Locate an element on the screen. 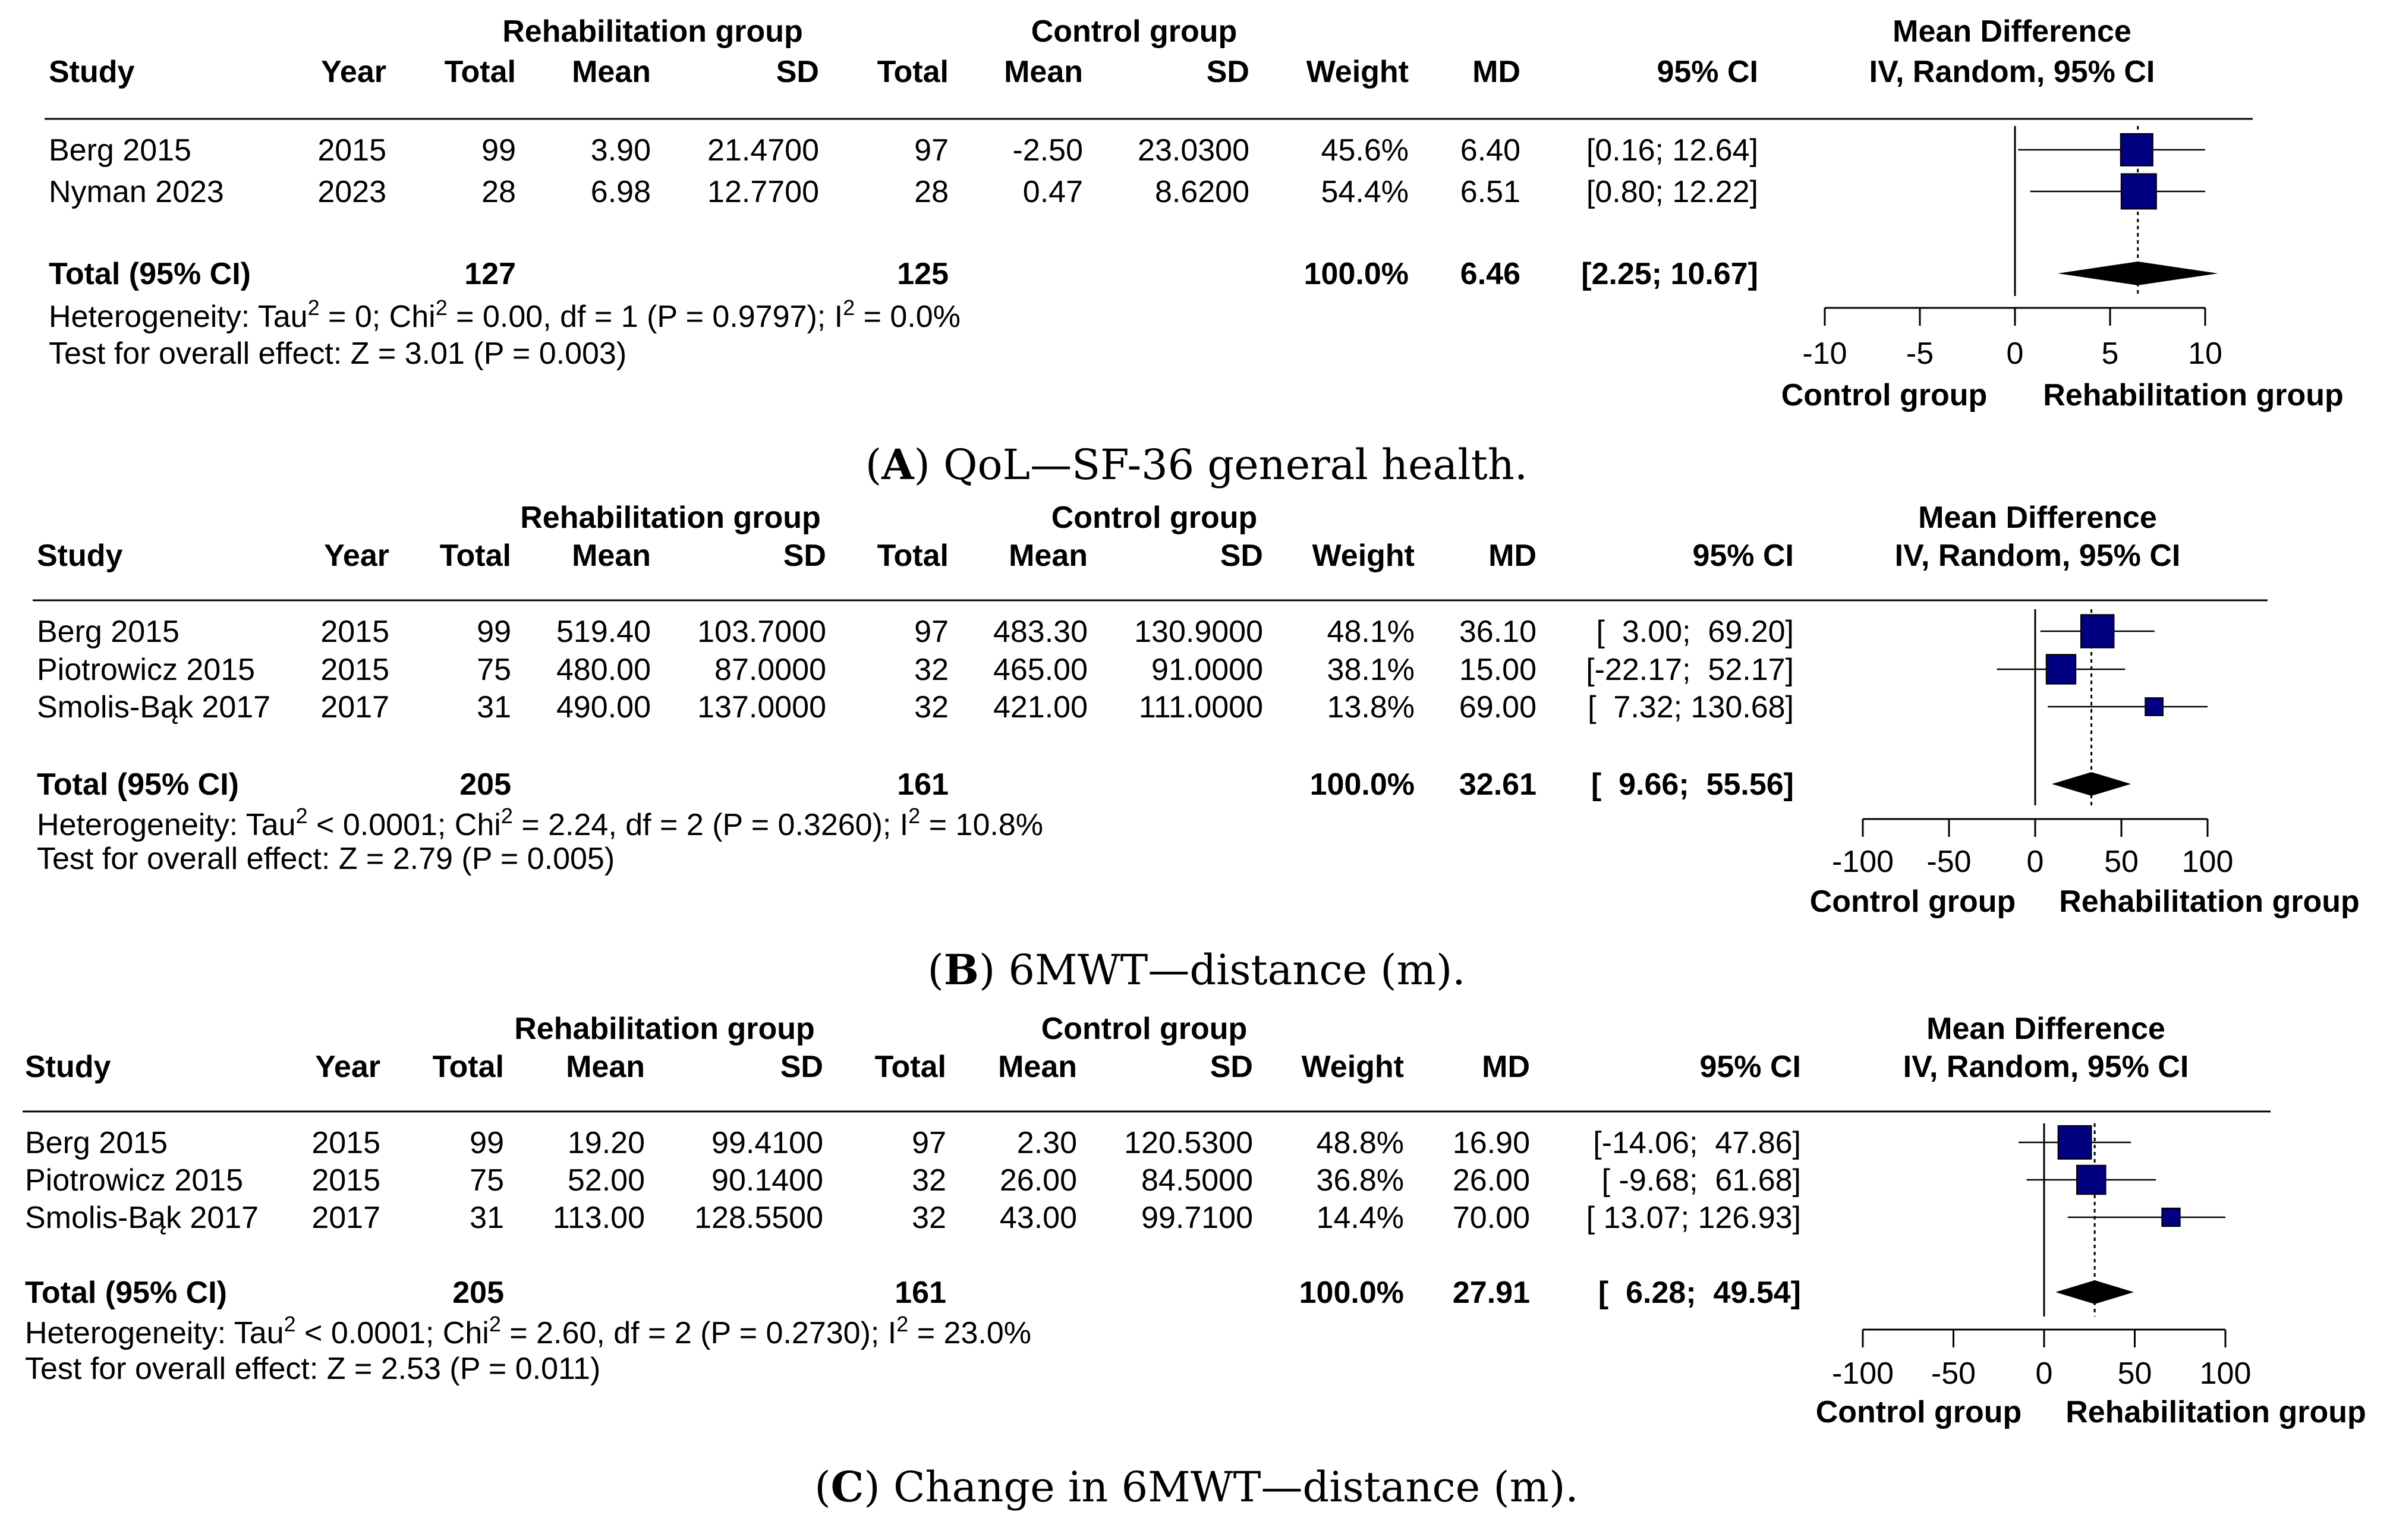  control-mean: 2.30 is located at coordinates (1047, 1143).